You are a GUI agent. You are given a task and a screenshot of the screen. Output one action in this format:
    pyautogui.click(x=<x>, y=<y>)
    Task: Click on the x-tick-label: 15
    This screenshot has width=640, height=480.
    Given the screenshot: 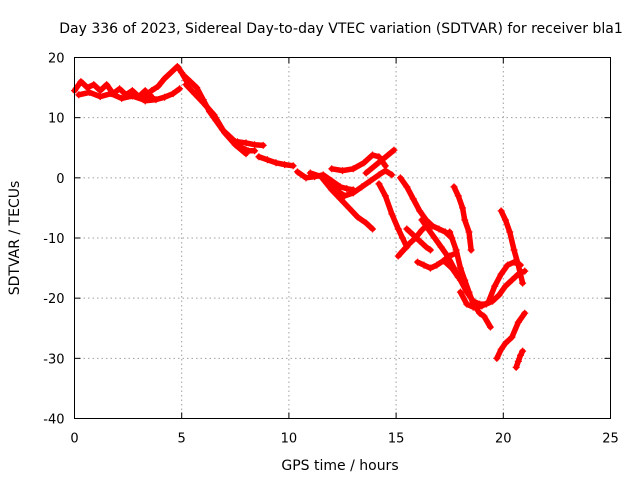 What is the action you would take?
    pyautogui.click(x=396, y=439)
    